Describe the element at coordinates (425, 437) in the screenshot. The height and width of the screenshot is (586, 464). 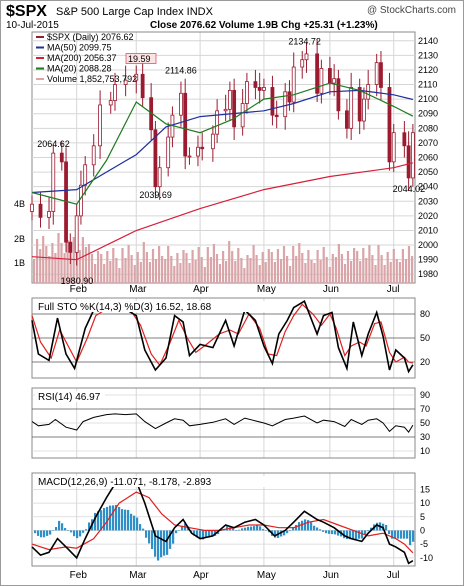
I see `rsi-tick-label: 30` at that location.